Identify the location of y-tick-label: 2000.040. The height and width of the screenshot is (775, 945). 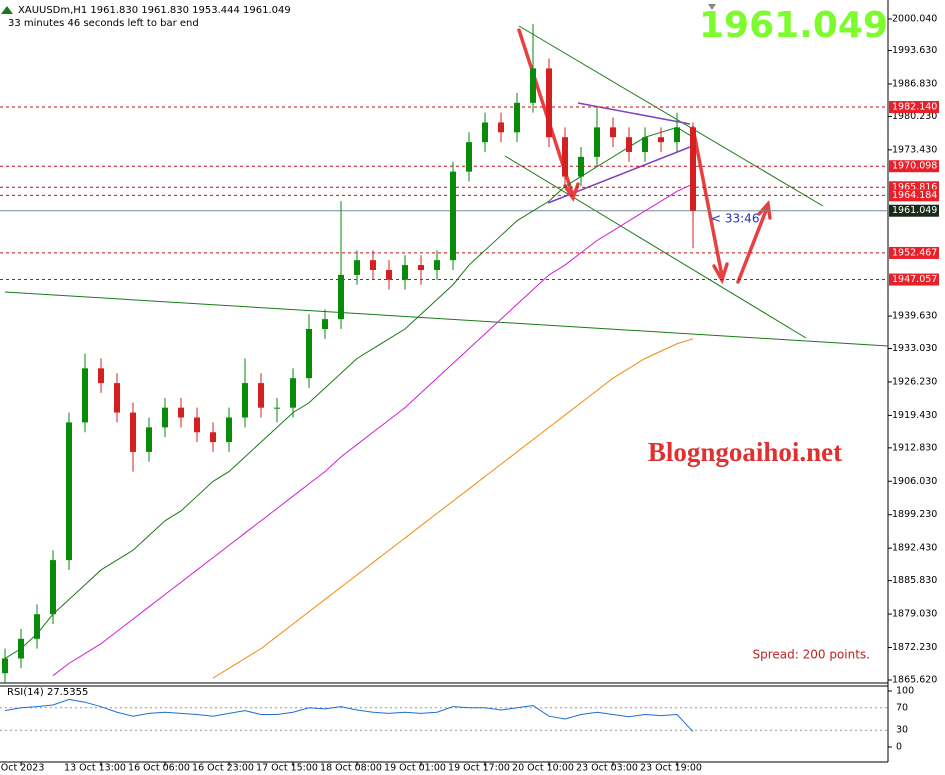
(914, 19).